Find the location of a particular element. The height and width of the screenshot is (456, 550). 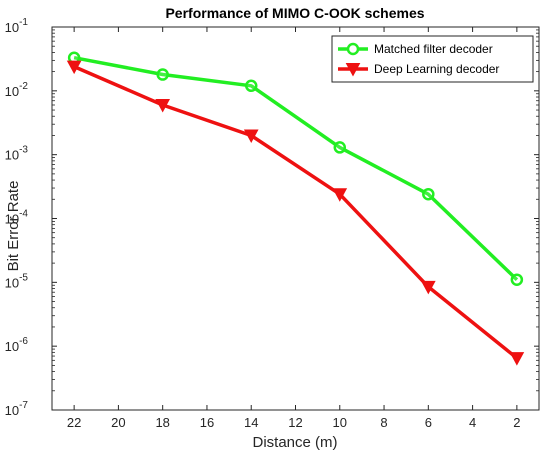

x-tick-label: 4 is located at coordinates (472, 422).